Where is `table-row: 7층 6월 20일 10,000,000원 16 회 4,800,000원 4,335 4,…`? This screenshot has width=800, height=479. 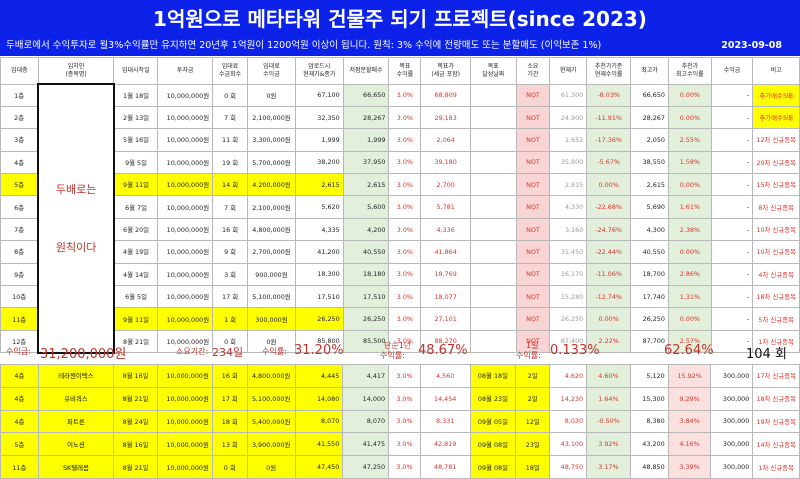
table-row: 7층 6월 20일 10,000,000원 16 회 4,800,000원 4,335 4,… is located at coordinates (400, 229).